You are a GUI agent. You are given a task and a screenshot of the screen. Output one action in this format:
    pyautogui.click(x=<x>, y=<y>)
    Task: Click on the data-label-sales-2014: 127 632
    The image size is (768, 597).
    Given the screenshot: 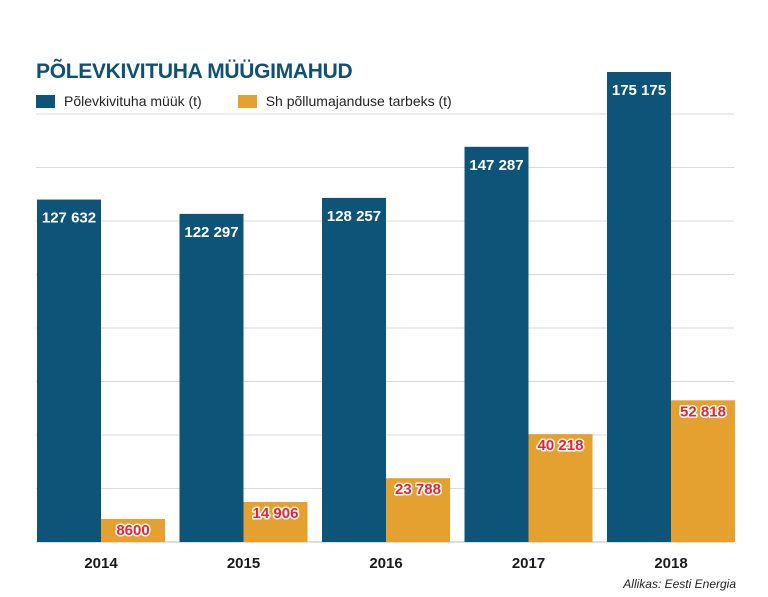 What is the action you would take?
    pyautogui.click(x=69, y=218)
    